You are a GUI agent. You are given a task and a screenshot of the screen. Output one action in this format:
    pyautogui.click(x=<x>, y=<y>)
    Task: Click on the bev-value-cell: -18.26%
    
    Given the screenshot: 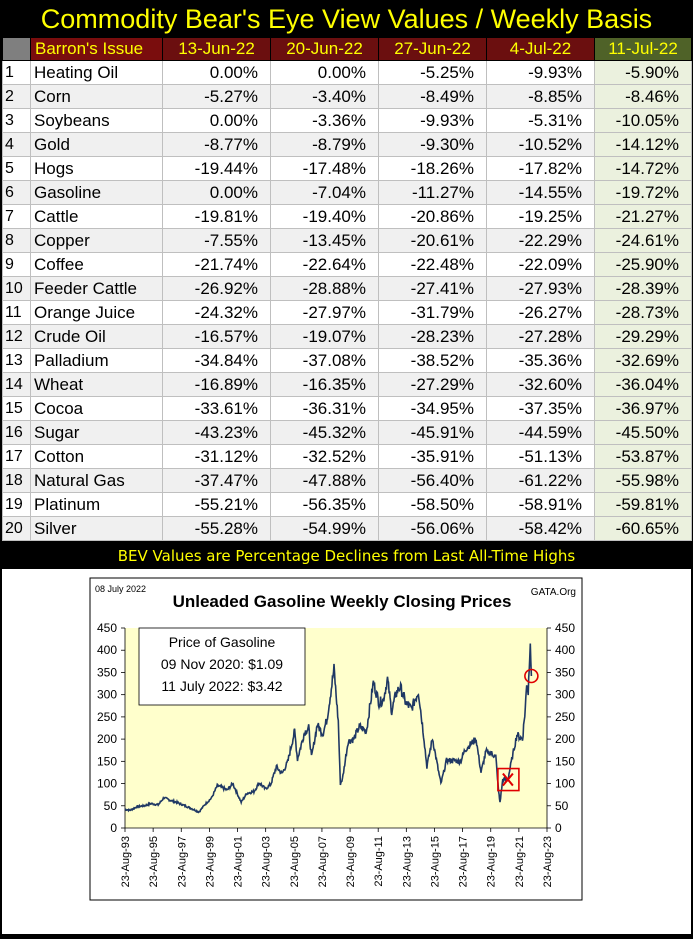 What is the action you would take?
    pyautogui.click(x=432, y=168)
    